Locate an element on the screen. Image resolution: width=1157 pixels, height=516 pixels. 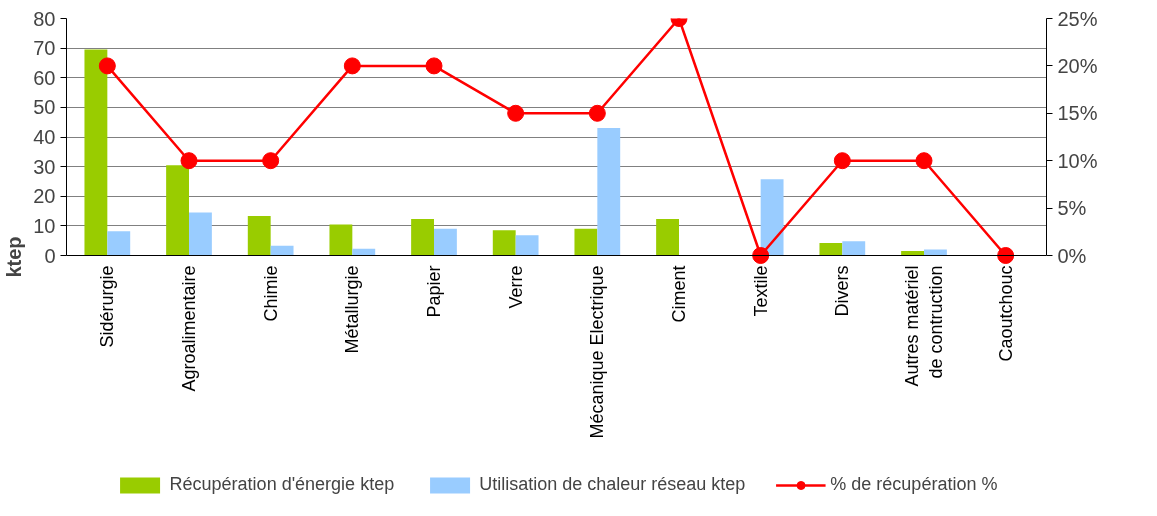
y2-tick-label: 15% is located at coordinates (1077, 113).